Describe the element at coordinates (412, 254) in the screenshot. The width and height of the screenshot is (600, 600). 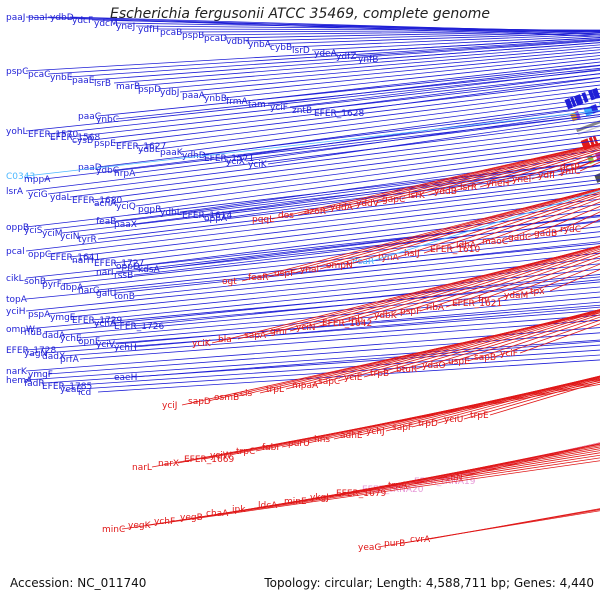
I see `gene-label: hsIJ` at that location.